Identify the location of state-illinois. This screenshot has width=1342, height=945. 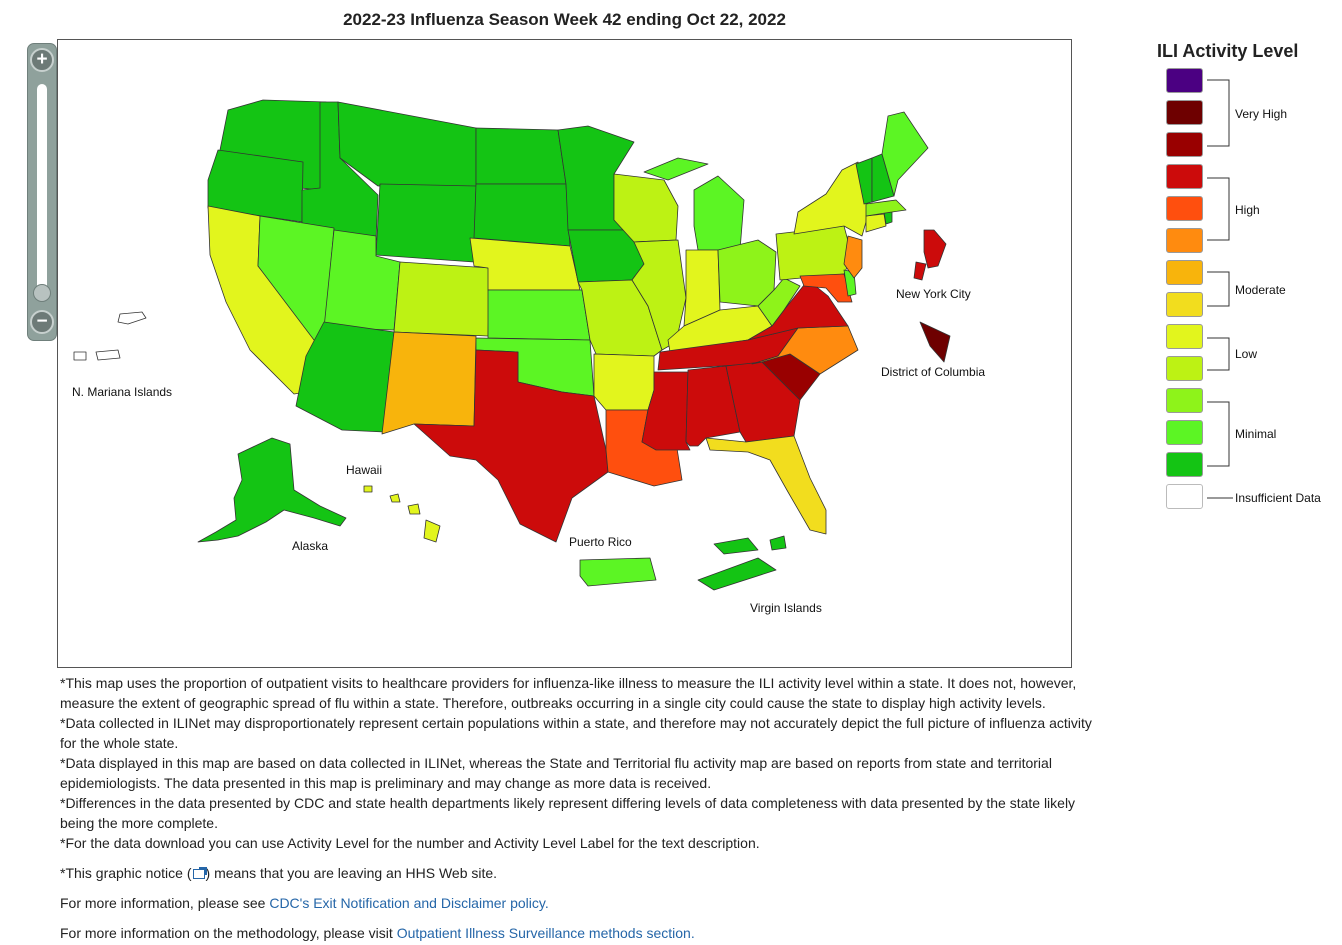
(659, 295).